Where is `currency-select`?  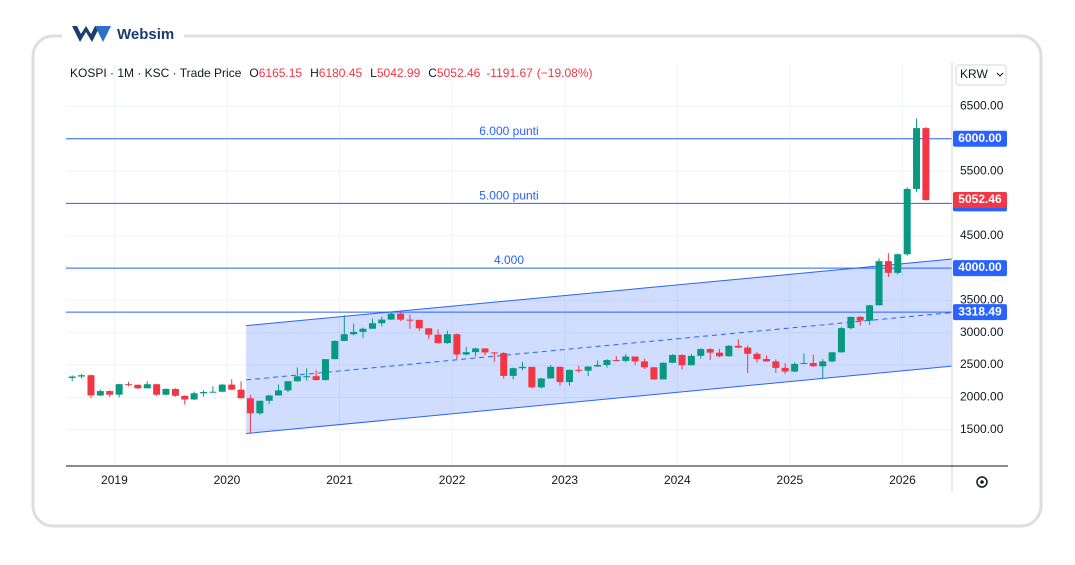 currency-select is located at coordinates (981, 75).